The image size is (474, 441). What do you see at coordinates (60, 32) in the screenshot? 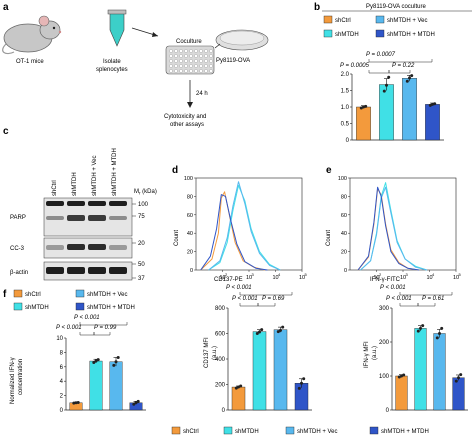
I see `mouse-nose` at bounding box center [60, 32].